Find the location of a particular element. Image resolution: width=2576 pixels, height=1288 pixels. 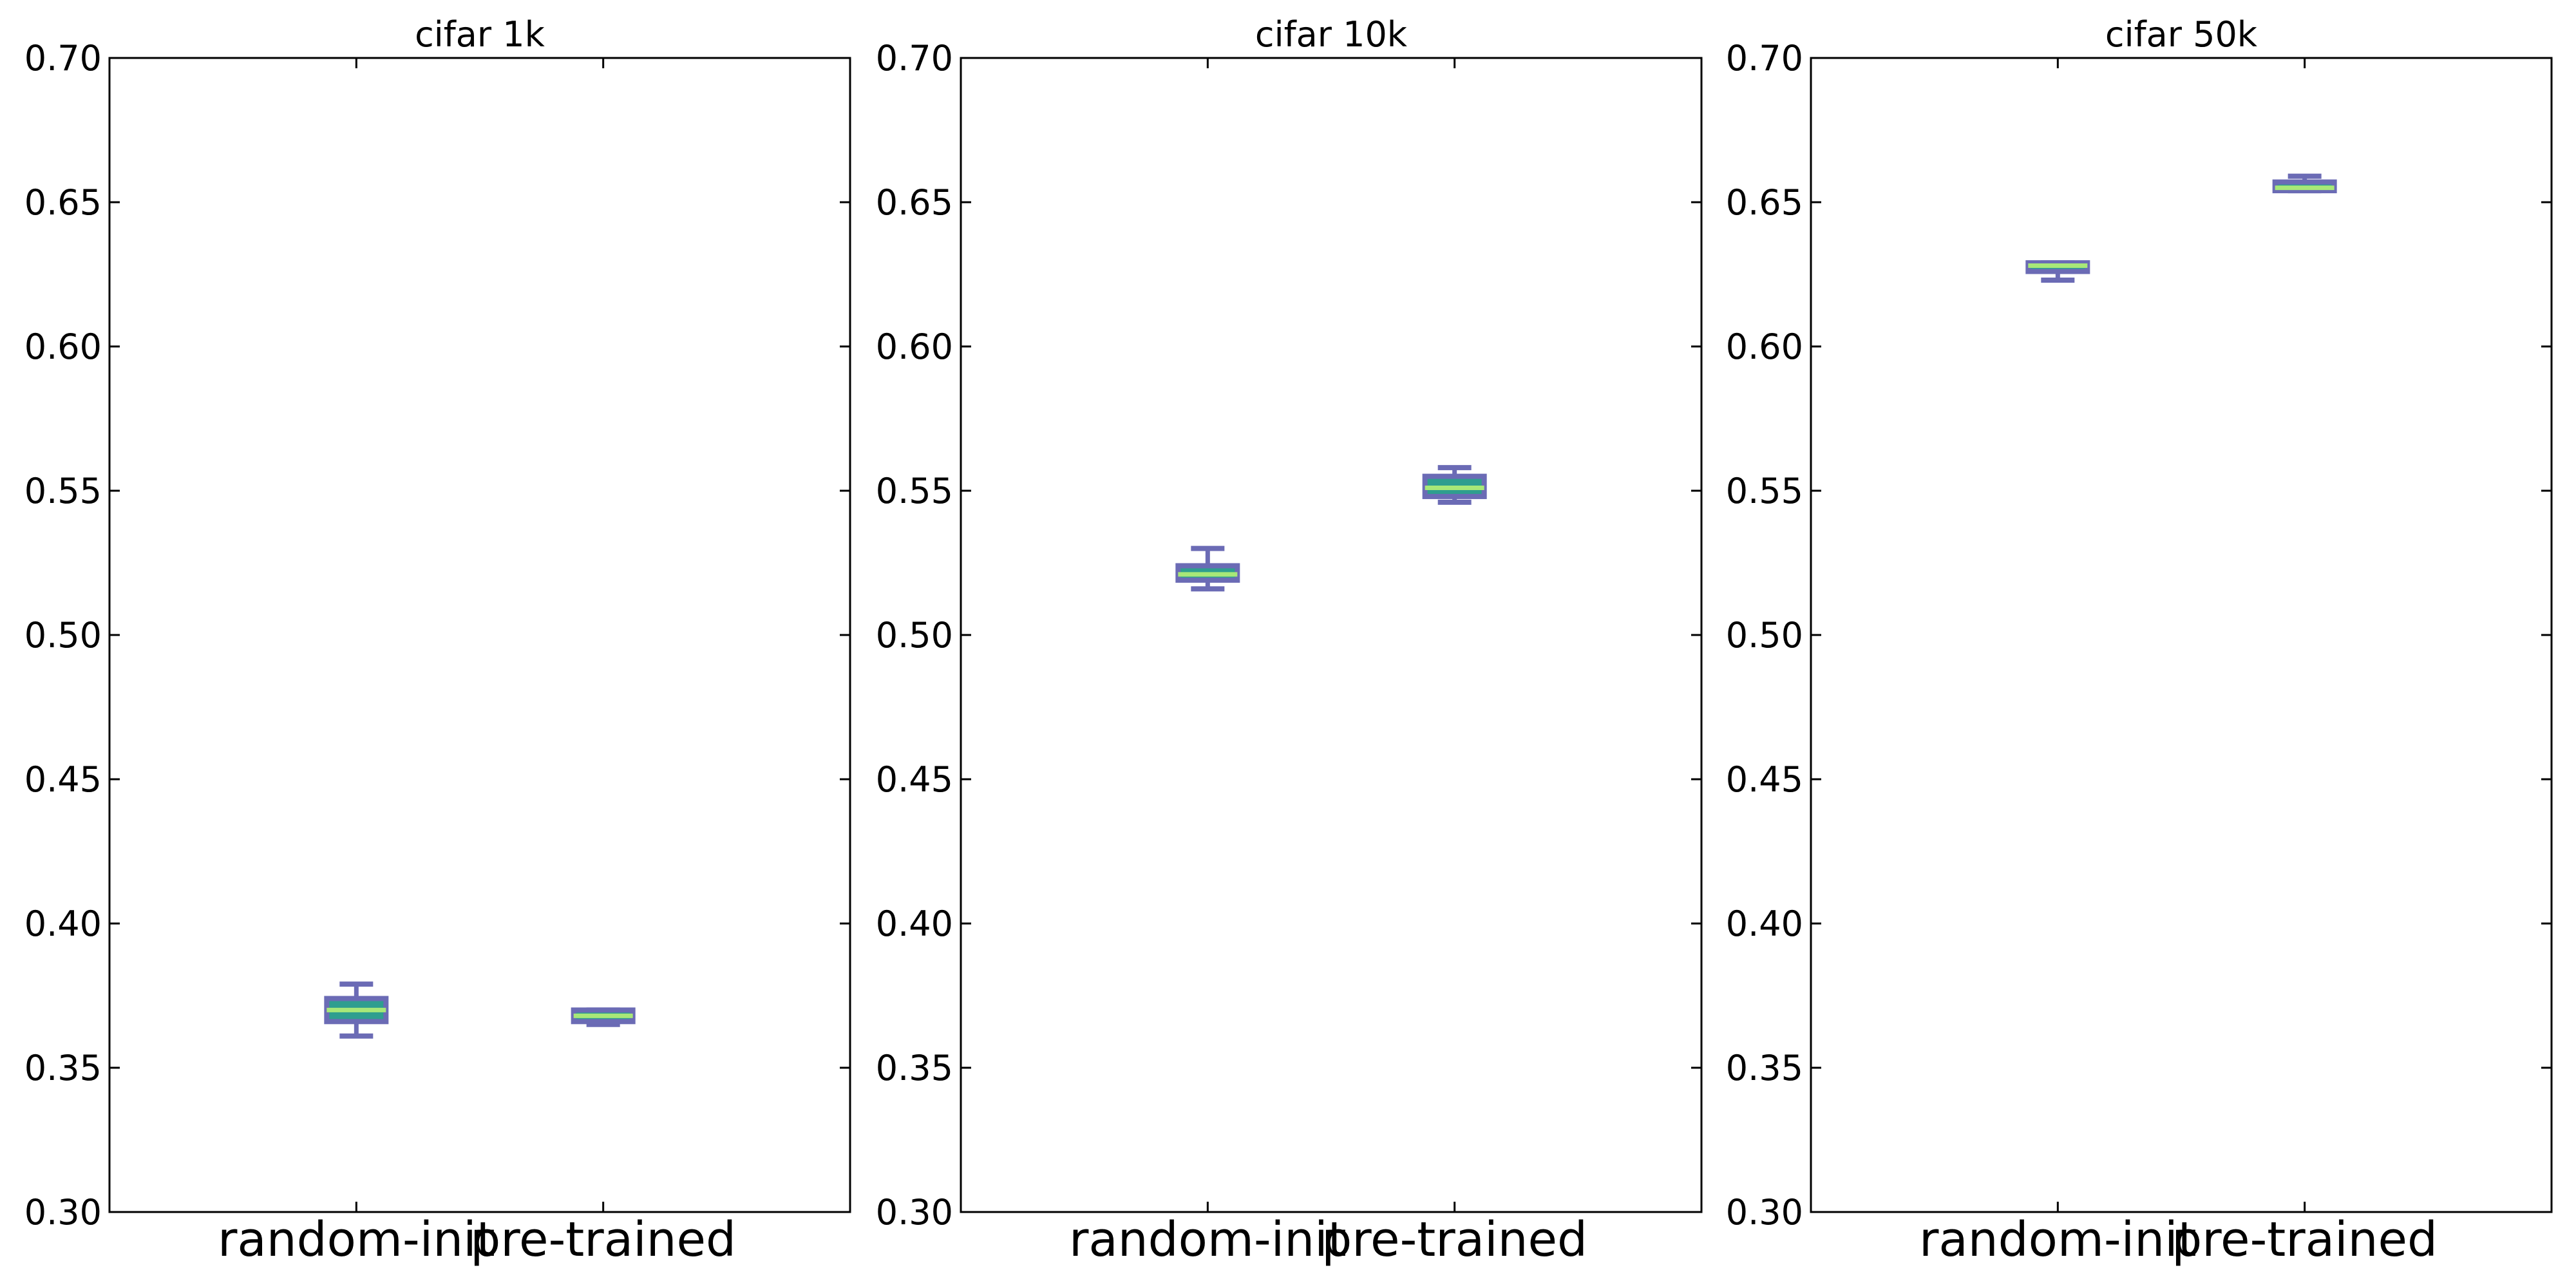

panel-title: cifar 1k is located at coordinates (480, 34).